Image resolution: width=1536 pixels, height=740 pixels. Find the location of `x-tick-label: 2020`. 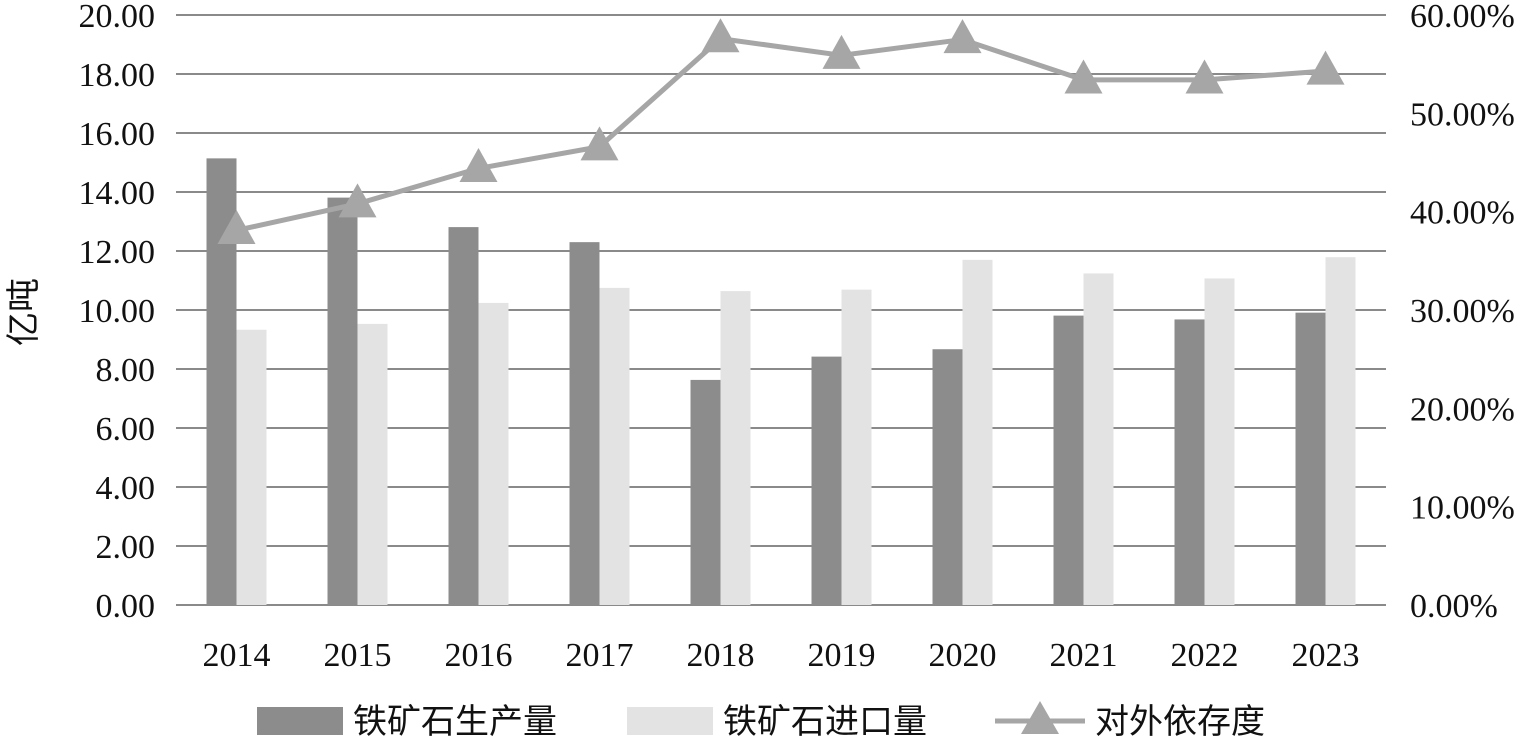

x-tick-label: 2020 is located at coordinates (963, 655).